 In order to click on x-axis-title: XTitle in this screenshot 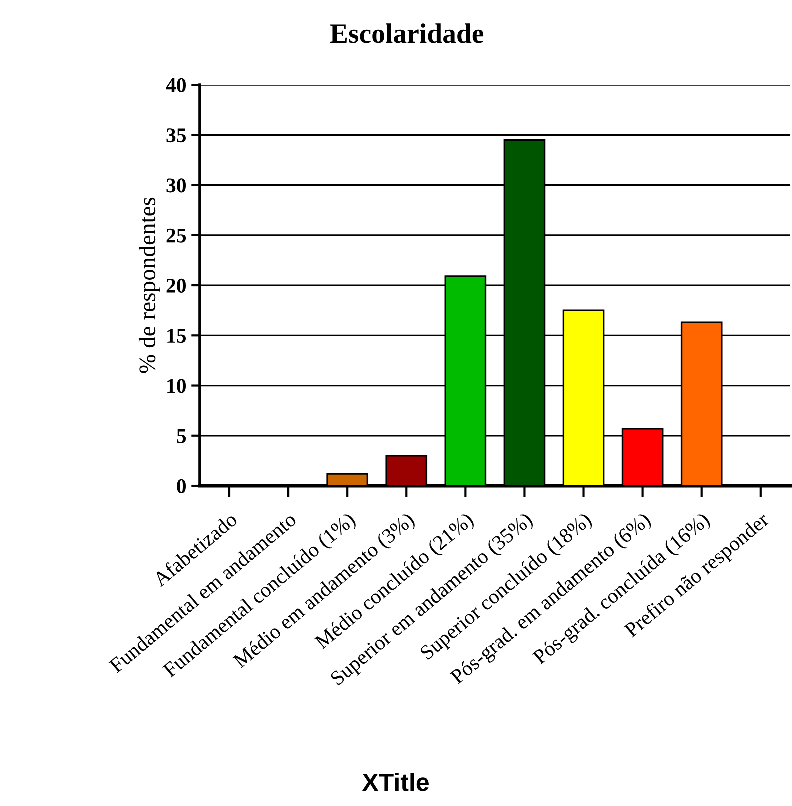, I will do `click(395, 782)`.